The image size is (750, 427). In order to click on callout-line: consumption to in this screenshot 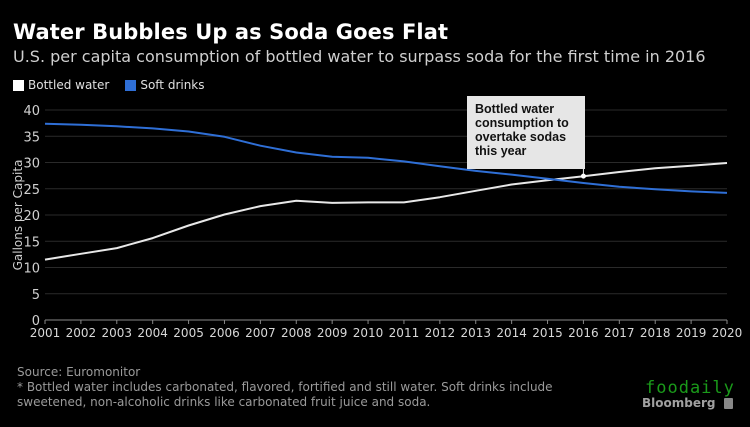, I will do `click(522, 123)`.